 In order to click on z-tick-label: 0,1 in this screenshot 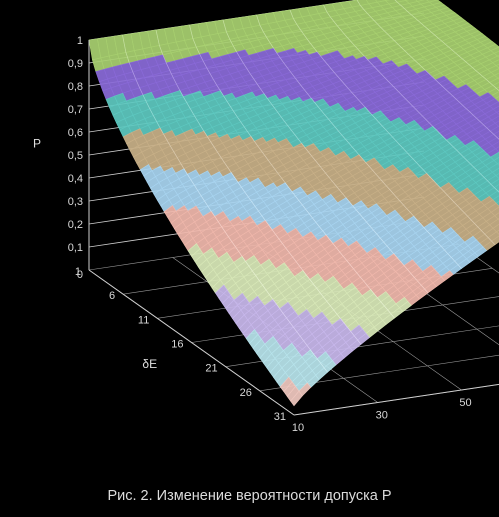, I will do `click(75, 248)`.